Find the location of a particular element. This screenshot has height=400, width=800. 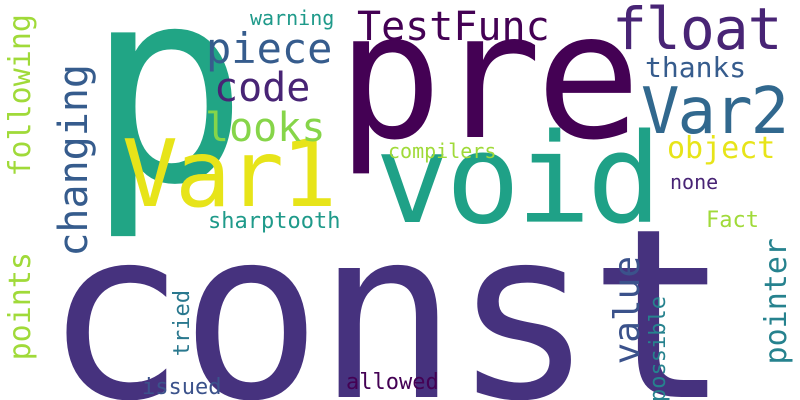

word-issued: issued is located at coordinates (182, 387).